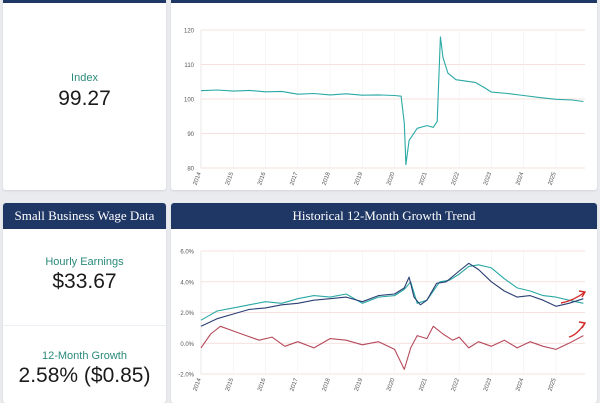 The image size is (600, 403). What do you see at coordinates (187, 283) in the screenshot?
I see `y-tick-label: 4.0%` at bounding box center [187, 283].